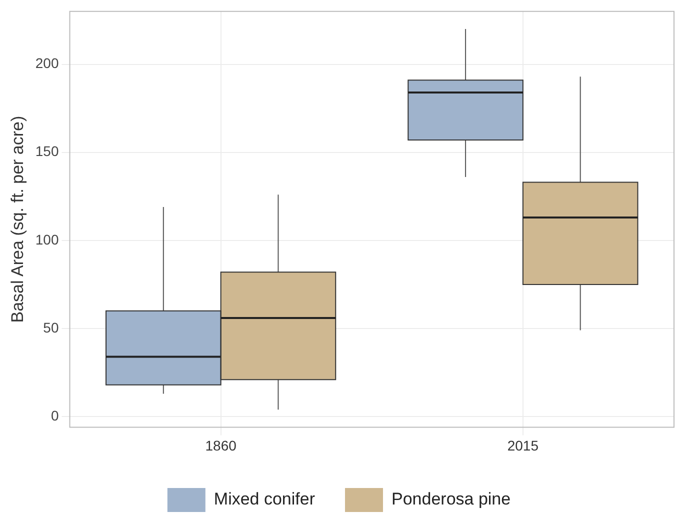  Describe the element at coordinates (51, 327) in the screenshot. I see `y-tick-label: 50` at that location.